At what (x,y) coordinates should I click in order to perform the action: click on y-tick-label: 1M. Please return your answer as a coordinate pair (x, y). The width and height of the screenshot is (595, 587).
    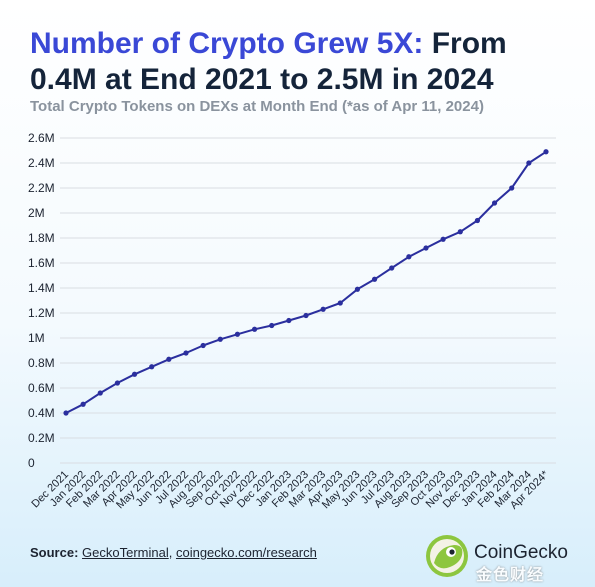
    Looking at the image, I should click on (36, 338).